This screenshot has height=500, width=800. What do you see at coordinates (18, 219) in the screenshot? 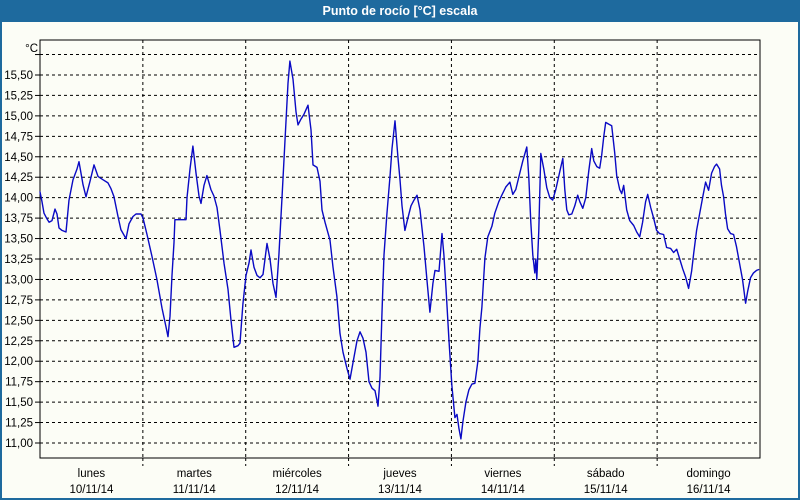
I see `y-tick-label: 13,75` at bounding box center [18, 219].